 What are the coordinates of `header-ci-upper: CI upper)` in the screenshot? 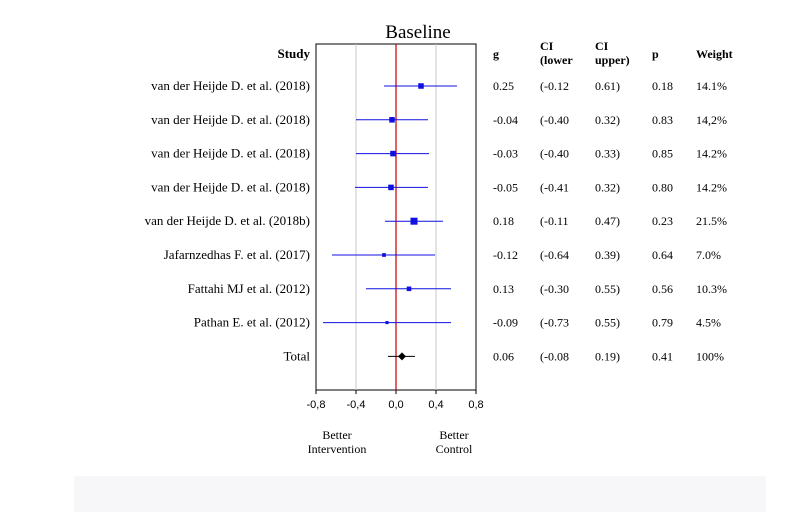 It's located at (612, 53).